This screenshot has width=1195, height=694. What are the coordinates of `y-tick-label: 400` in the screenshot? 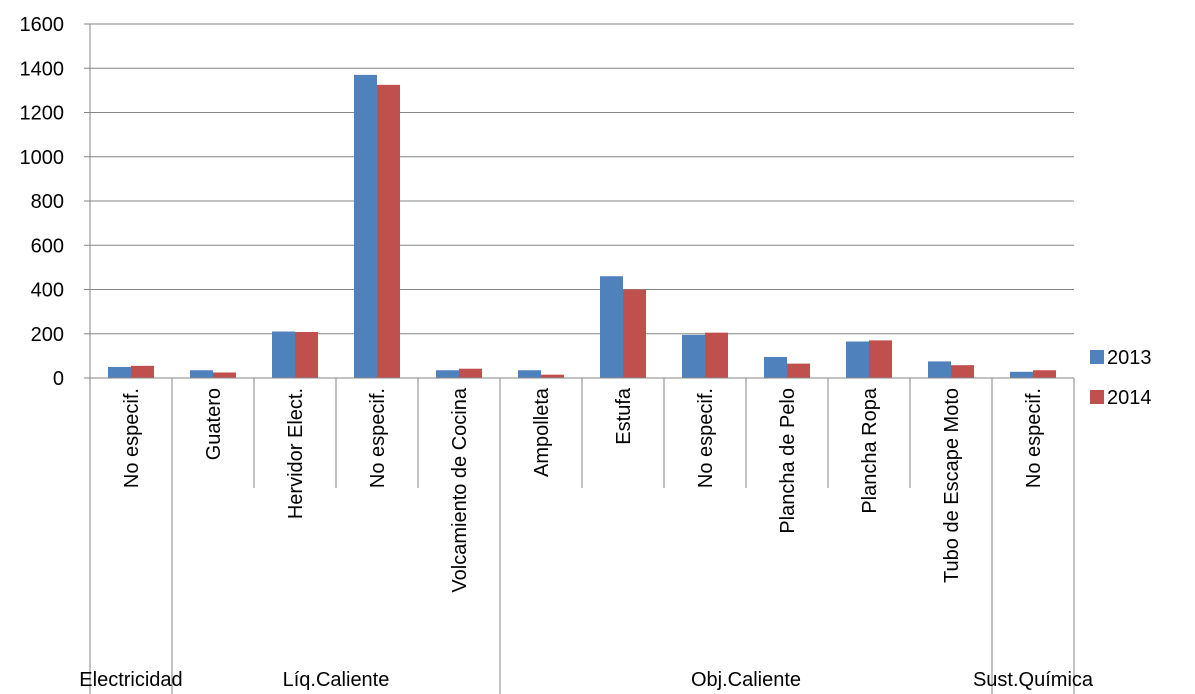 It's located at (47, 291).